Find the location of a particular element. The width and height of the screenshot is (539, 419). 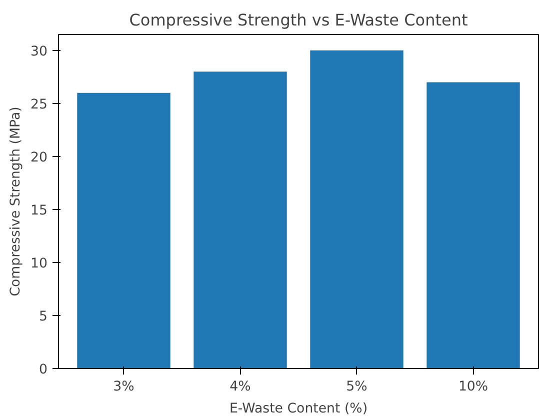

y-tick-label: 0 is located at coordinates (43, 370).